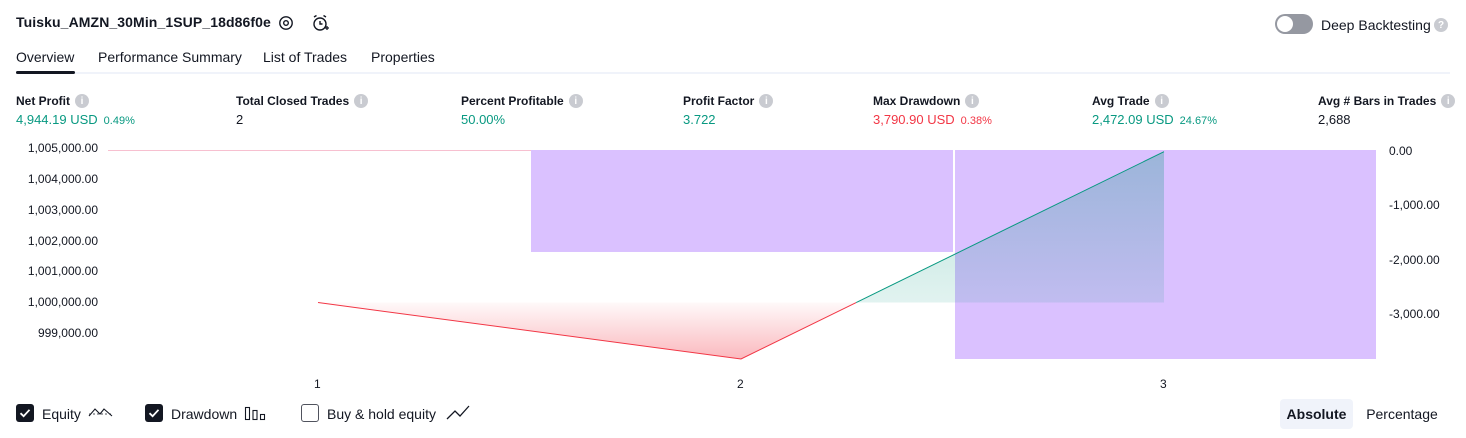  I want to click on metric-label-text: Avg Trade, so click(1121, 101).